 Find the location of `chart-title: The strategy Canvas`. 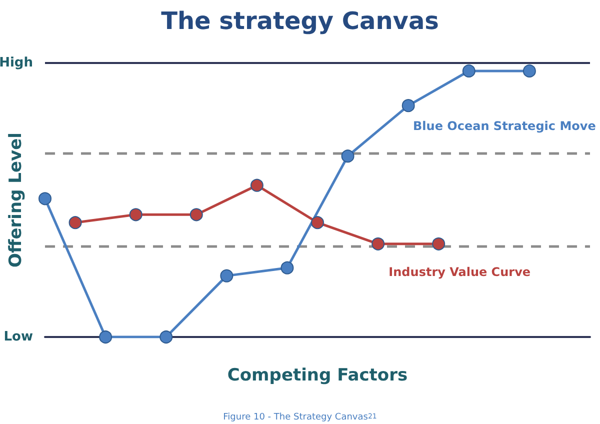

chart-title: The strategy Canvas is located at coordinates (300, 21).